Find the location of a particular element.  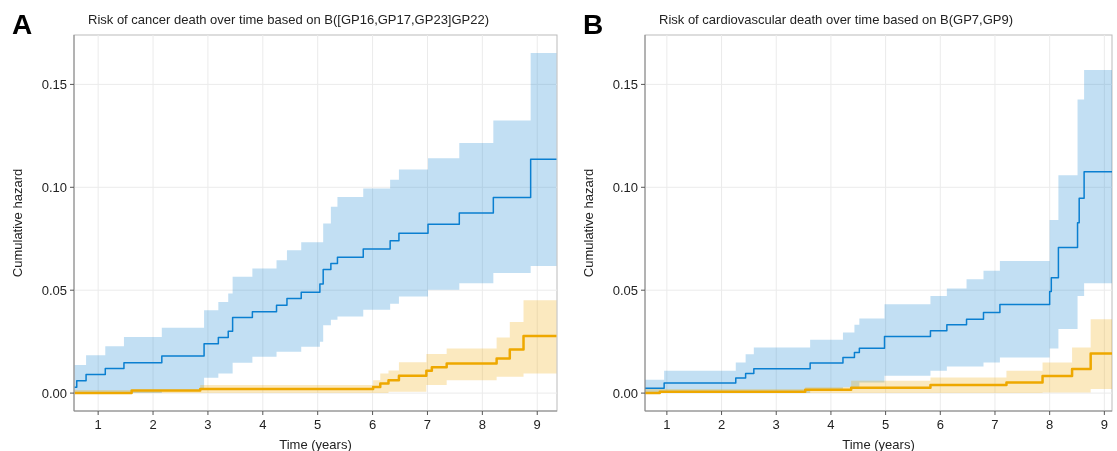

text: A is located at coordinates (22, 24).